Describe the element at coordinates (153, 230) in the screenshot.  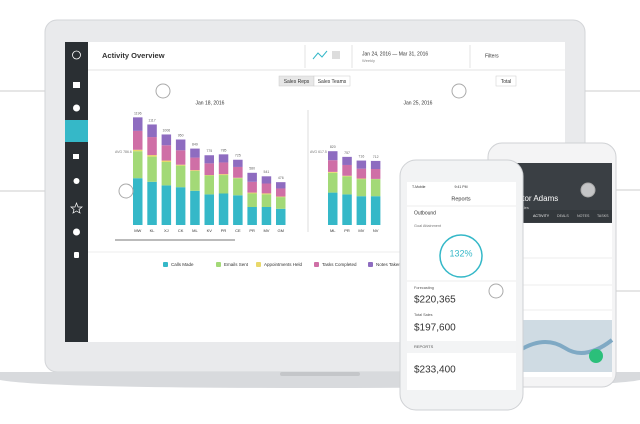
I see `x-tick-label: KL` at that location.